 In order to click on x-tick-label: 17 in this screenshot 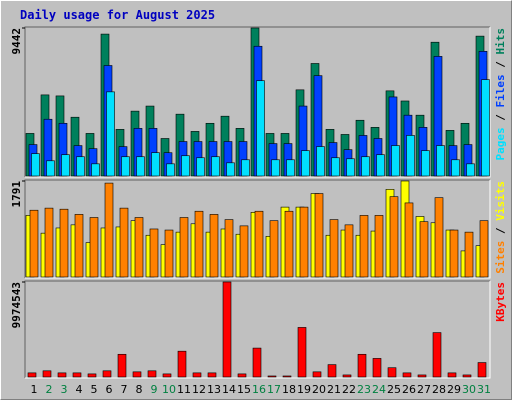, I will do `click(274, 389)`.